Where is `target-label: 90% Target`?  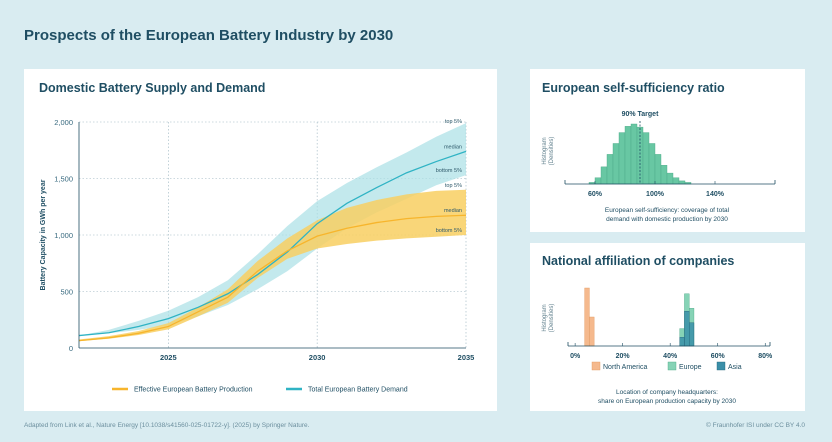
target-label: 90% Target is located at coordinates (640, 114).